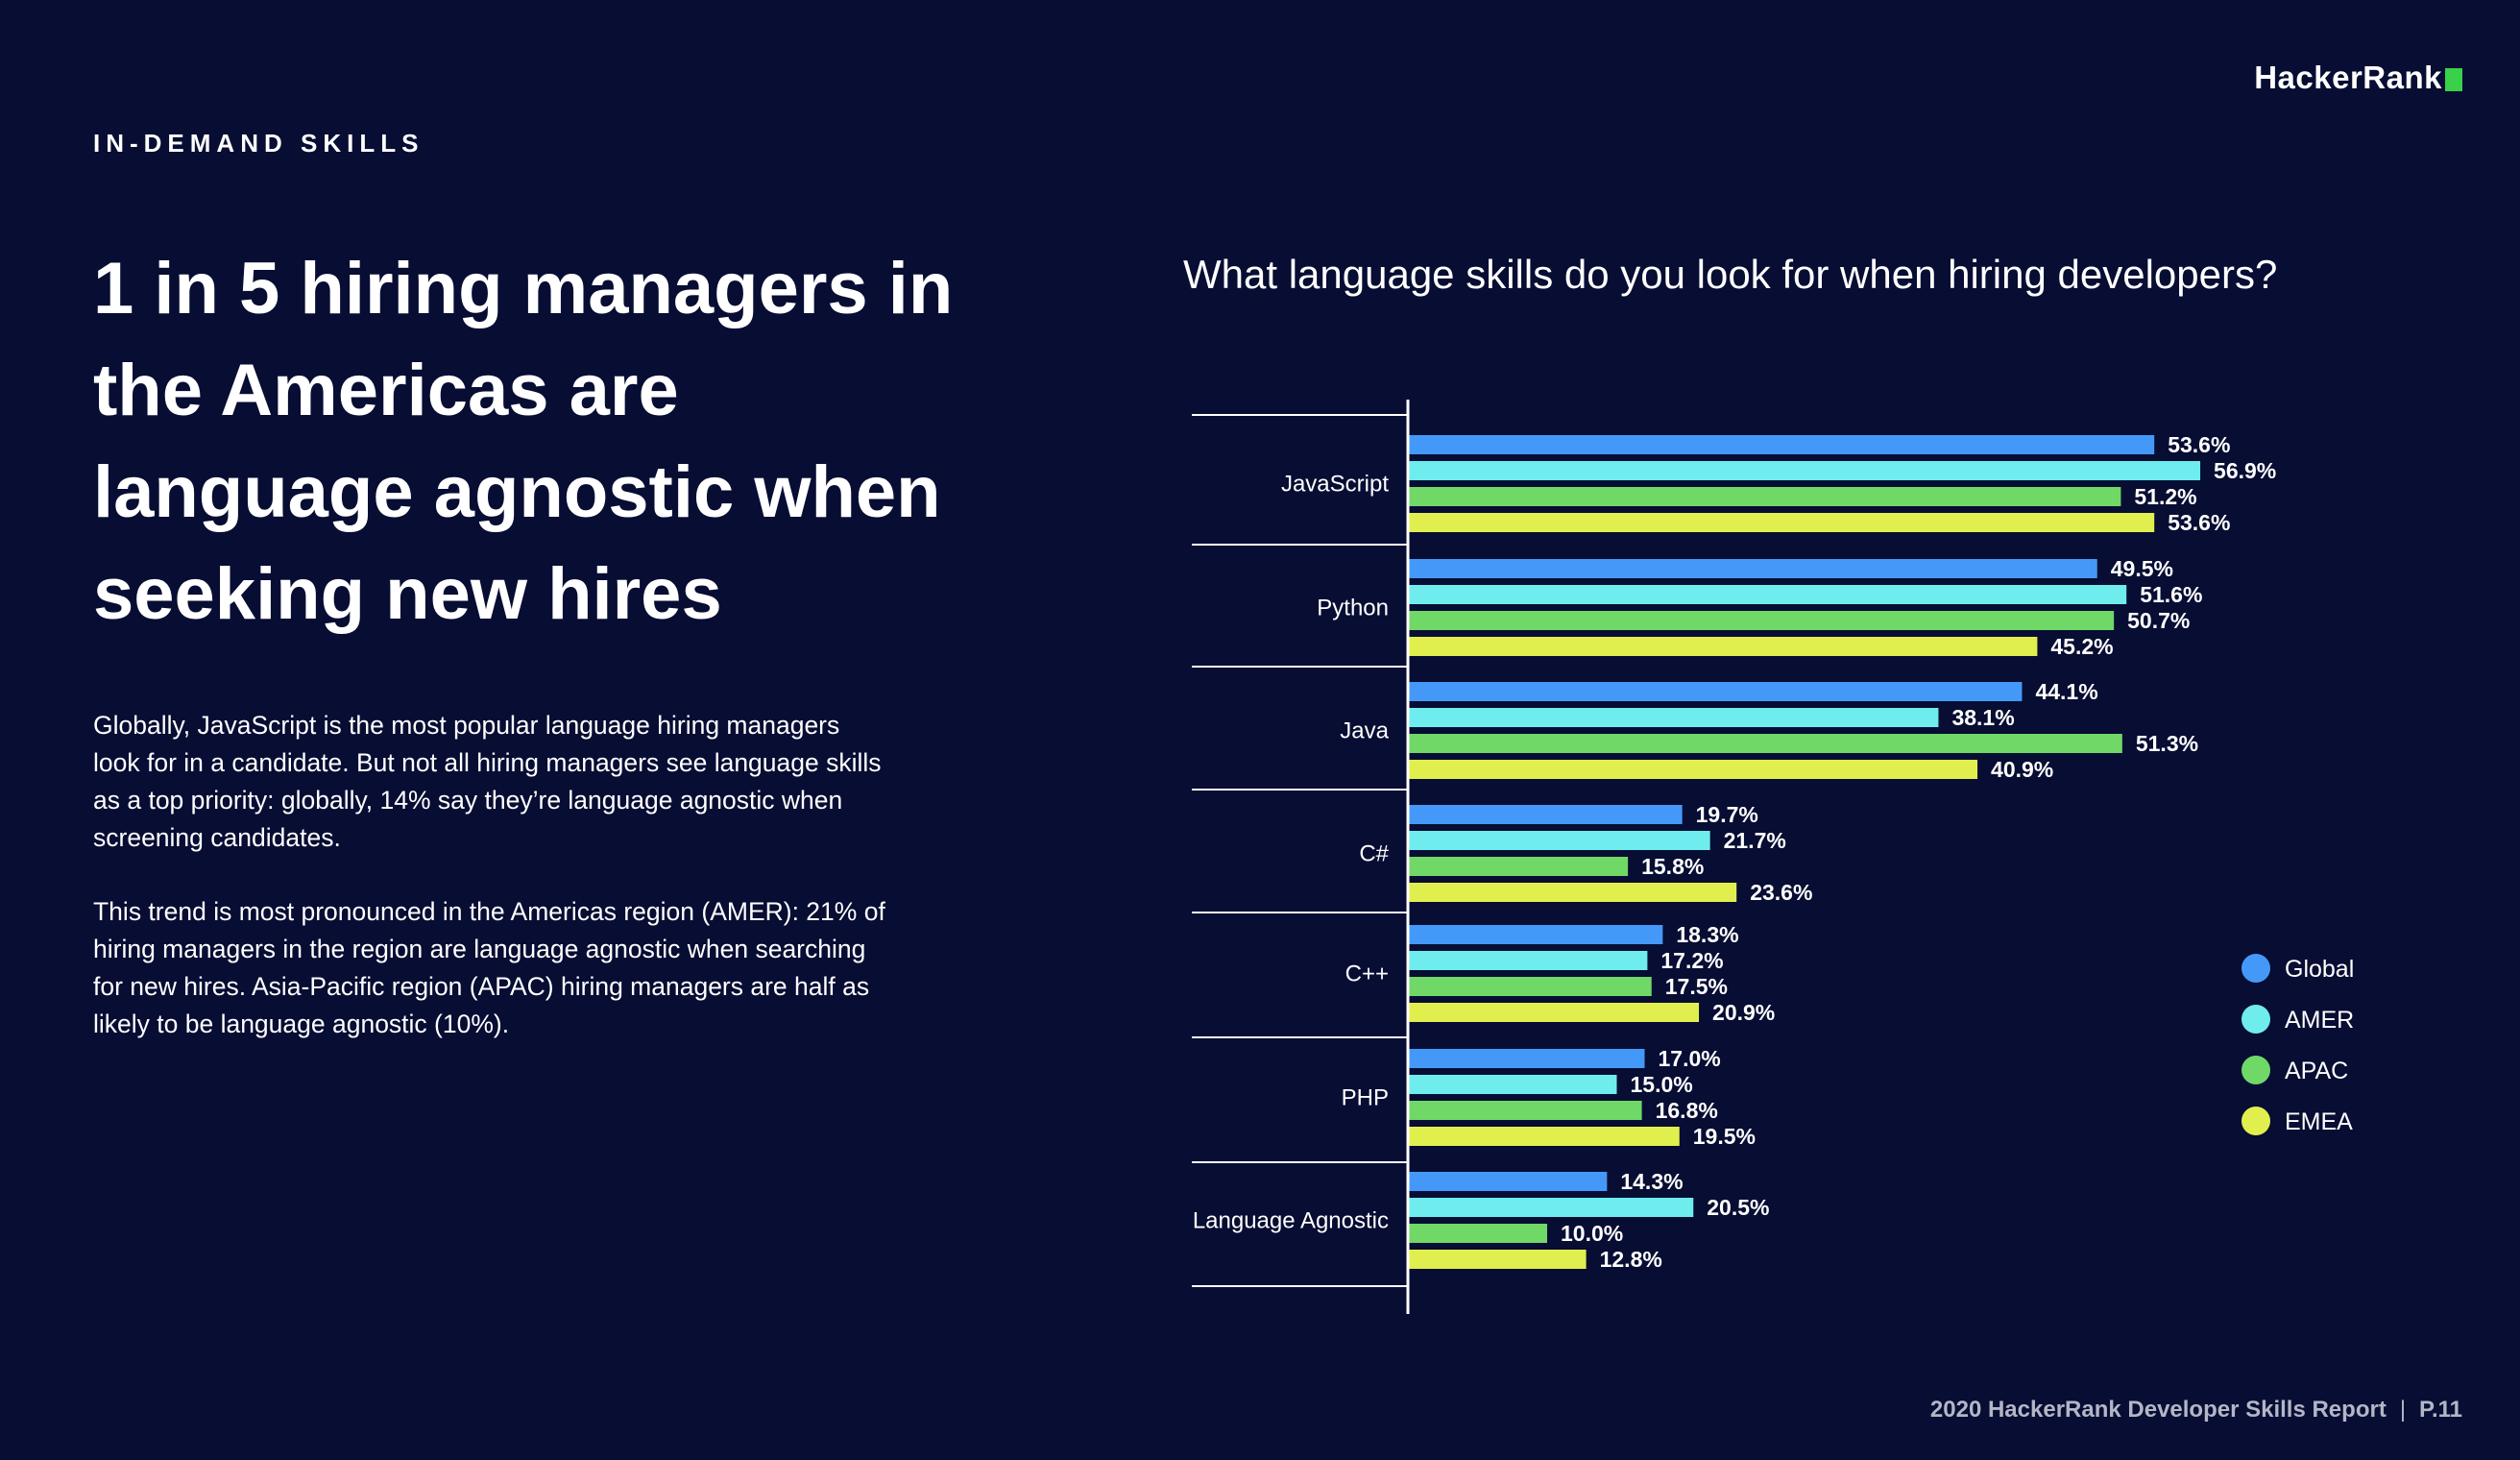  Describe the element at coordinates (1291, 1221) in the screenshot. I see `category-label-language-agnostic: Language Agnostic` at that location.